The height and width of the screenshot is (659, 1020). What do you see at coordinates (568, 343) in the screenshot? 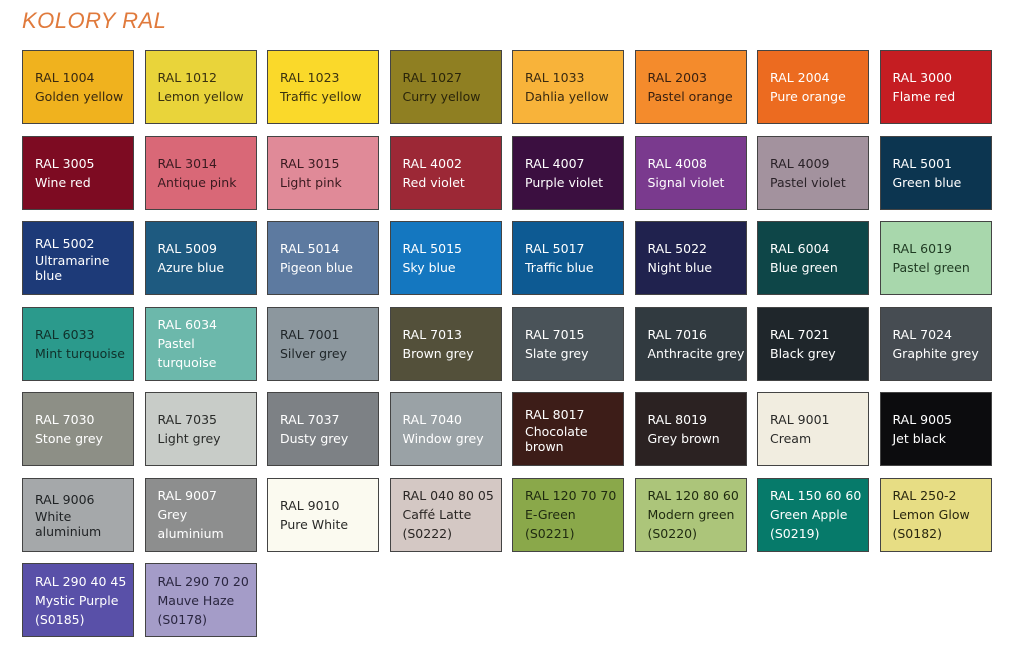
I see `color-swatch: RAL 7015 Slate grey` at bounding box center [568, 343].